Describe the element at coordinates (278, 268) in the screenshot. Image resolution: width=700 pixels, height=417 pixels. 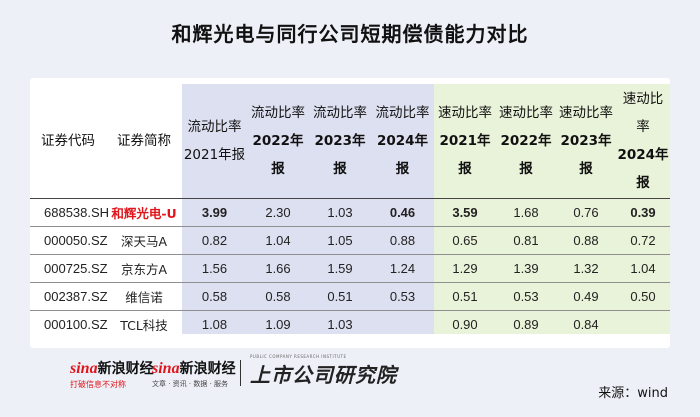
I see `cell-value: 1.66` at that location.